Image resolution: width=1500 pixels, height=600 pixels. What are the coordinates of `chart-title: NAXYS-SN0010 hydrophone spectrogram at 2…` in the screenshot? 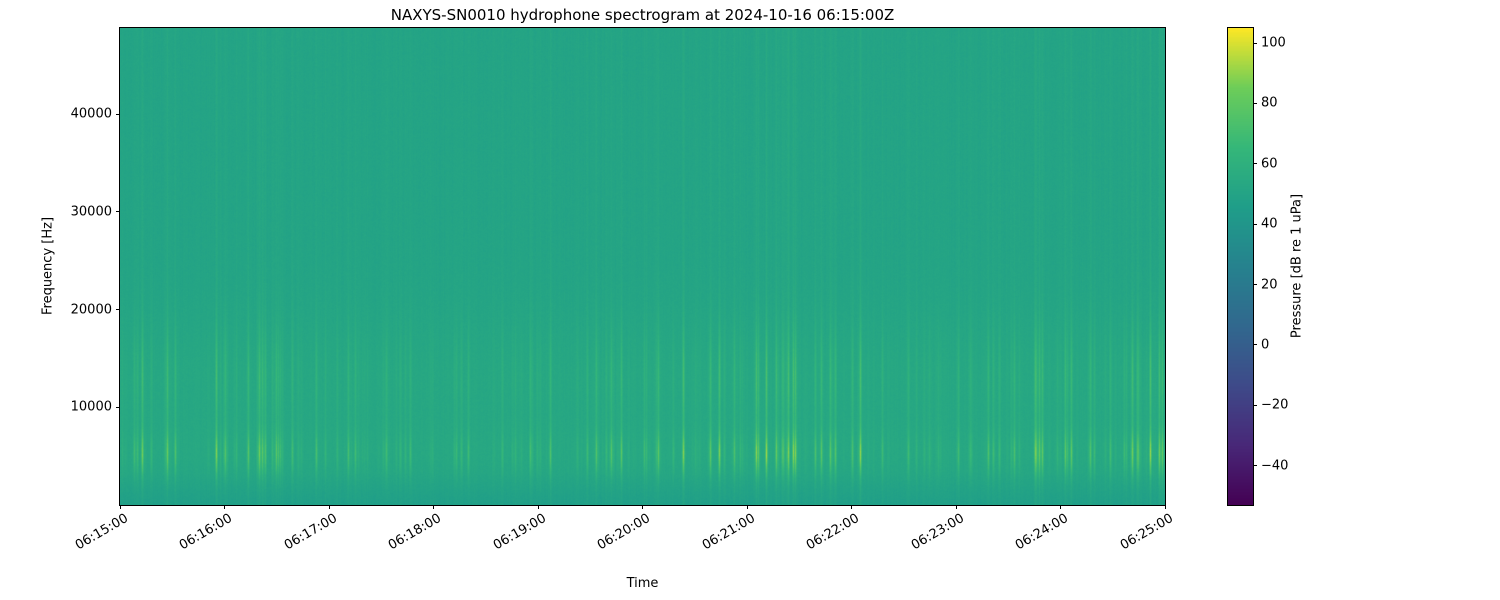 It's located at (642, 15).